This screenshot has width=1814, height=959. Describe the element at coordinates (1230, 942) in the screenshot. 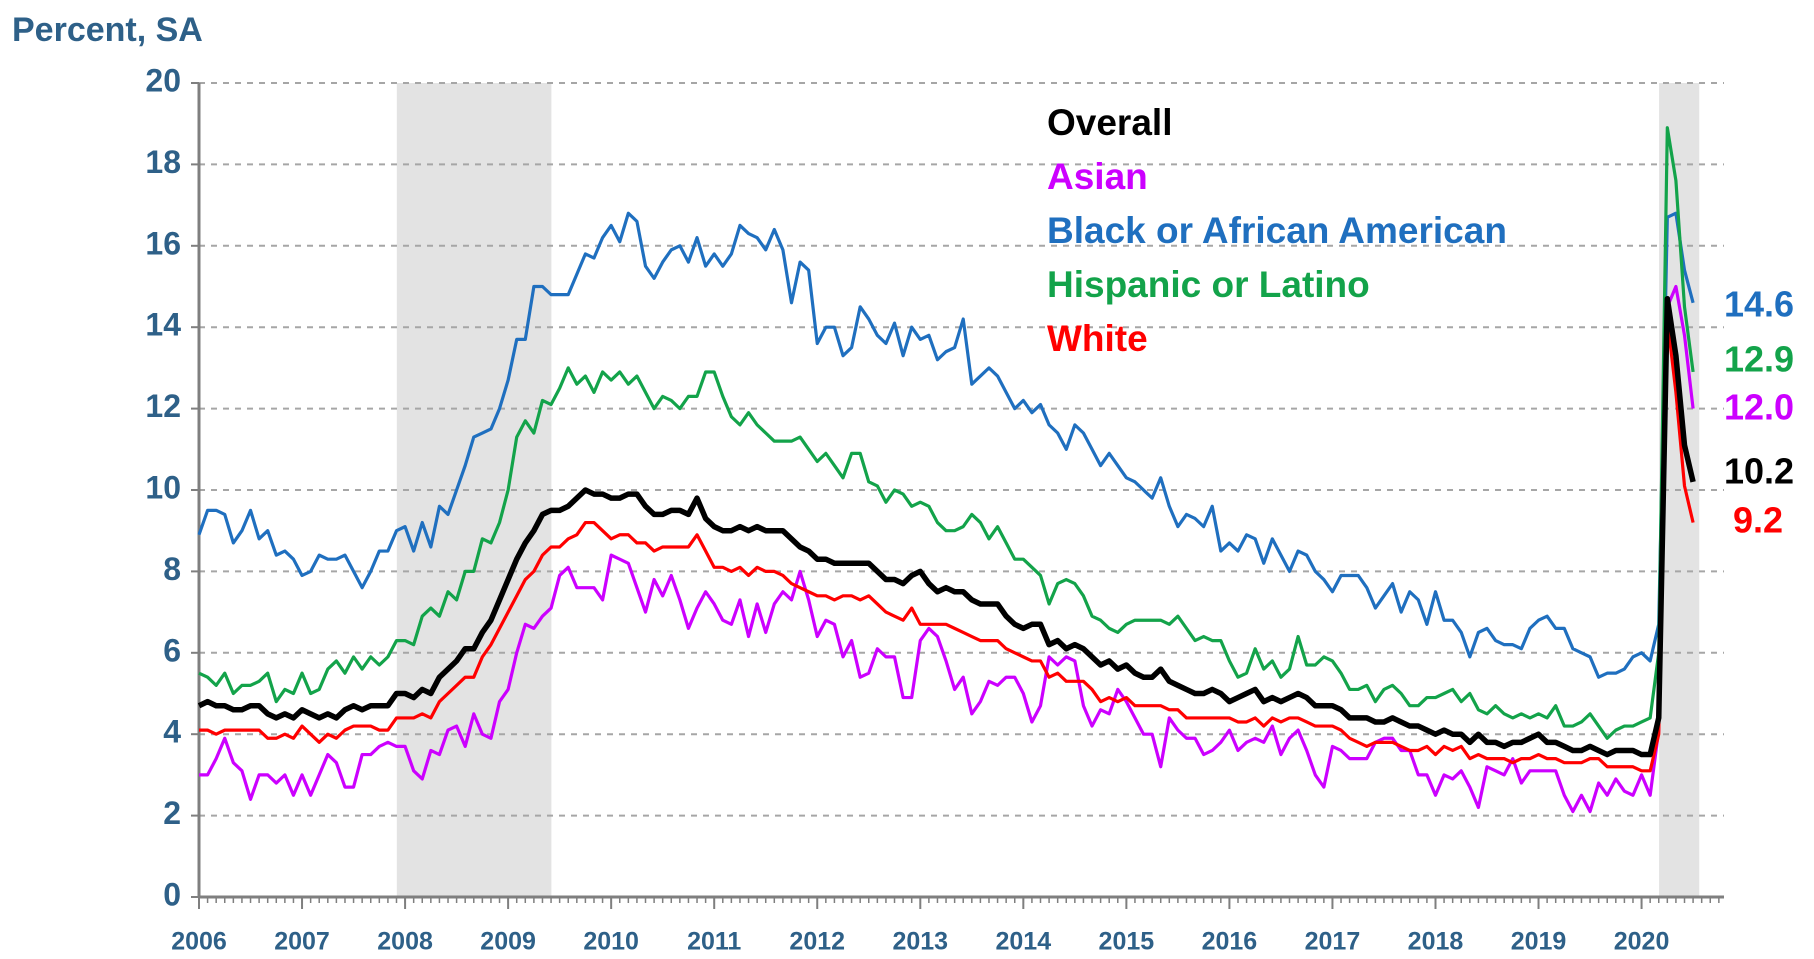

I see `x-tick-label: 2016` at that location.